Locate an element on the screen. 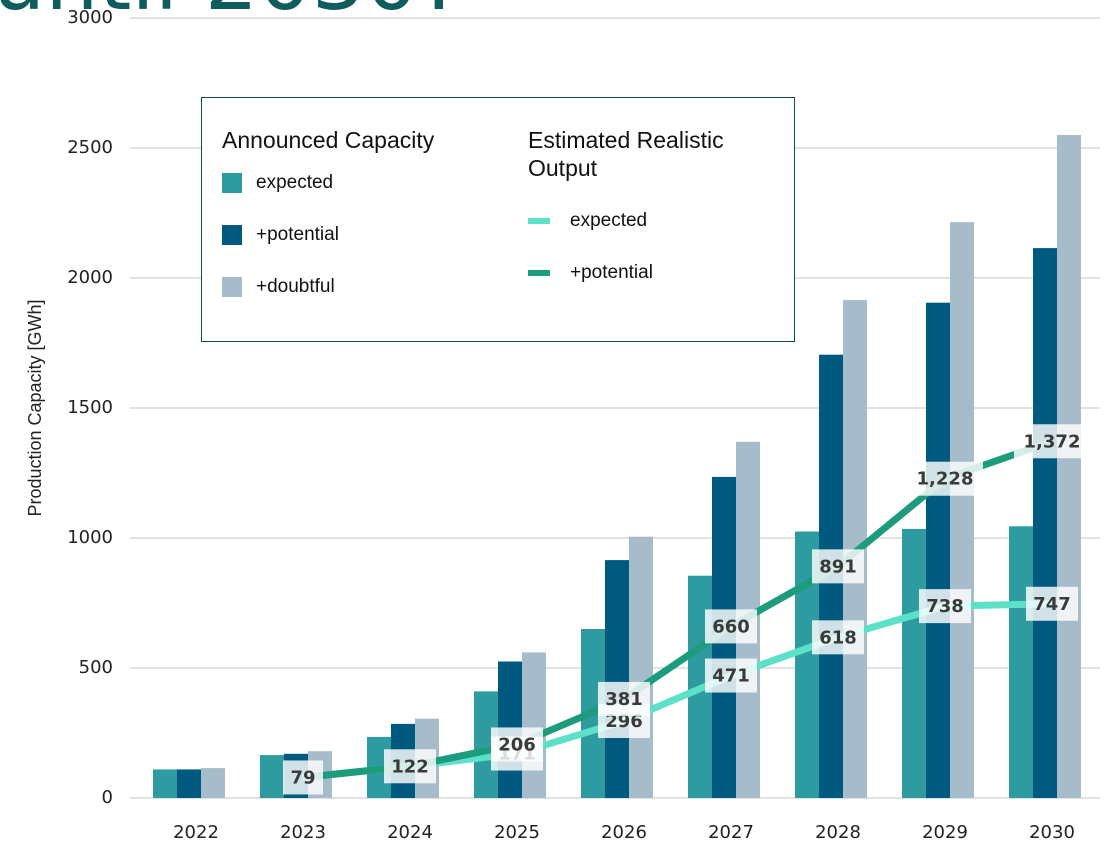 This screenshot has height=845, width=1109. y-tick-label: 0 is located at coordinates (107, 797).